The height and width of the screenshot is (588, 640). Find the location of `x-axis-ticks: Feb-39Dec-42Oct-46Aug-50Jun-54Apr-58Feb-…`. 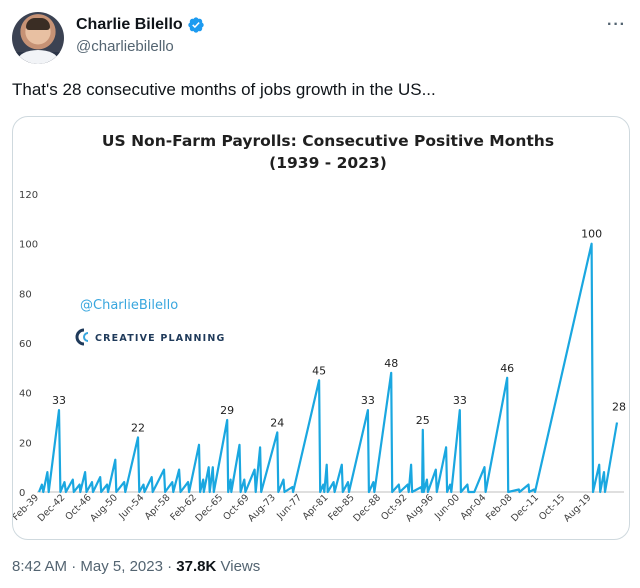

x-axis-ticks: Feb-39Dec-42Oct-46Aug-50Jun-54Apr-58Feb-… is located at coordinates (303, 508).